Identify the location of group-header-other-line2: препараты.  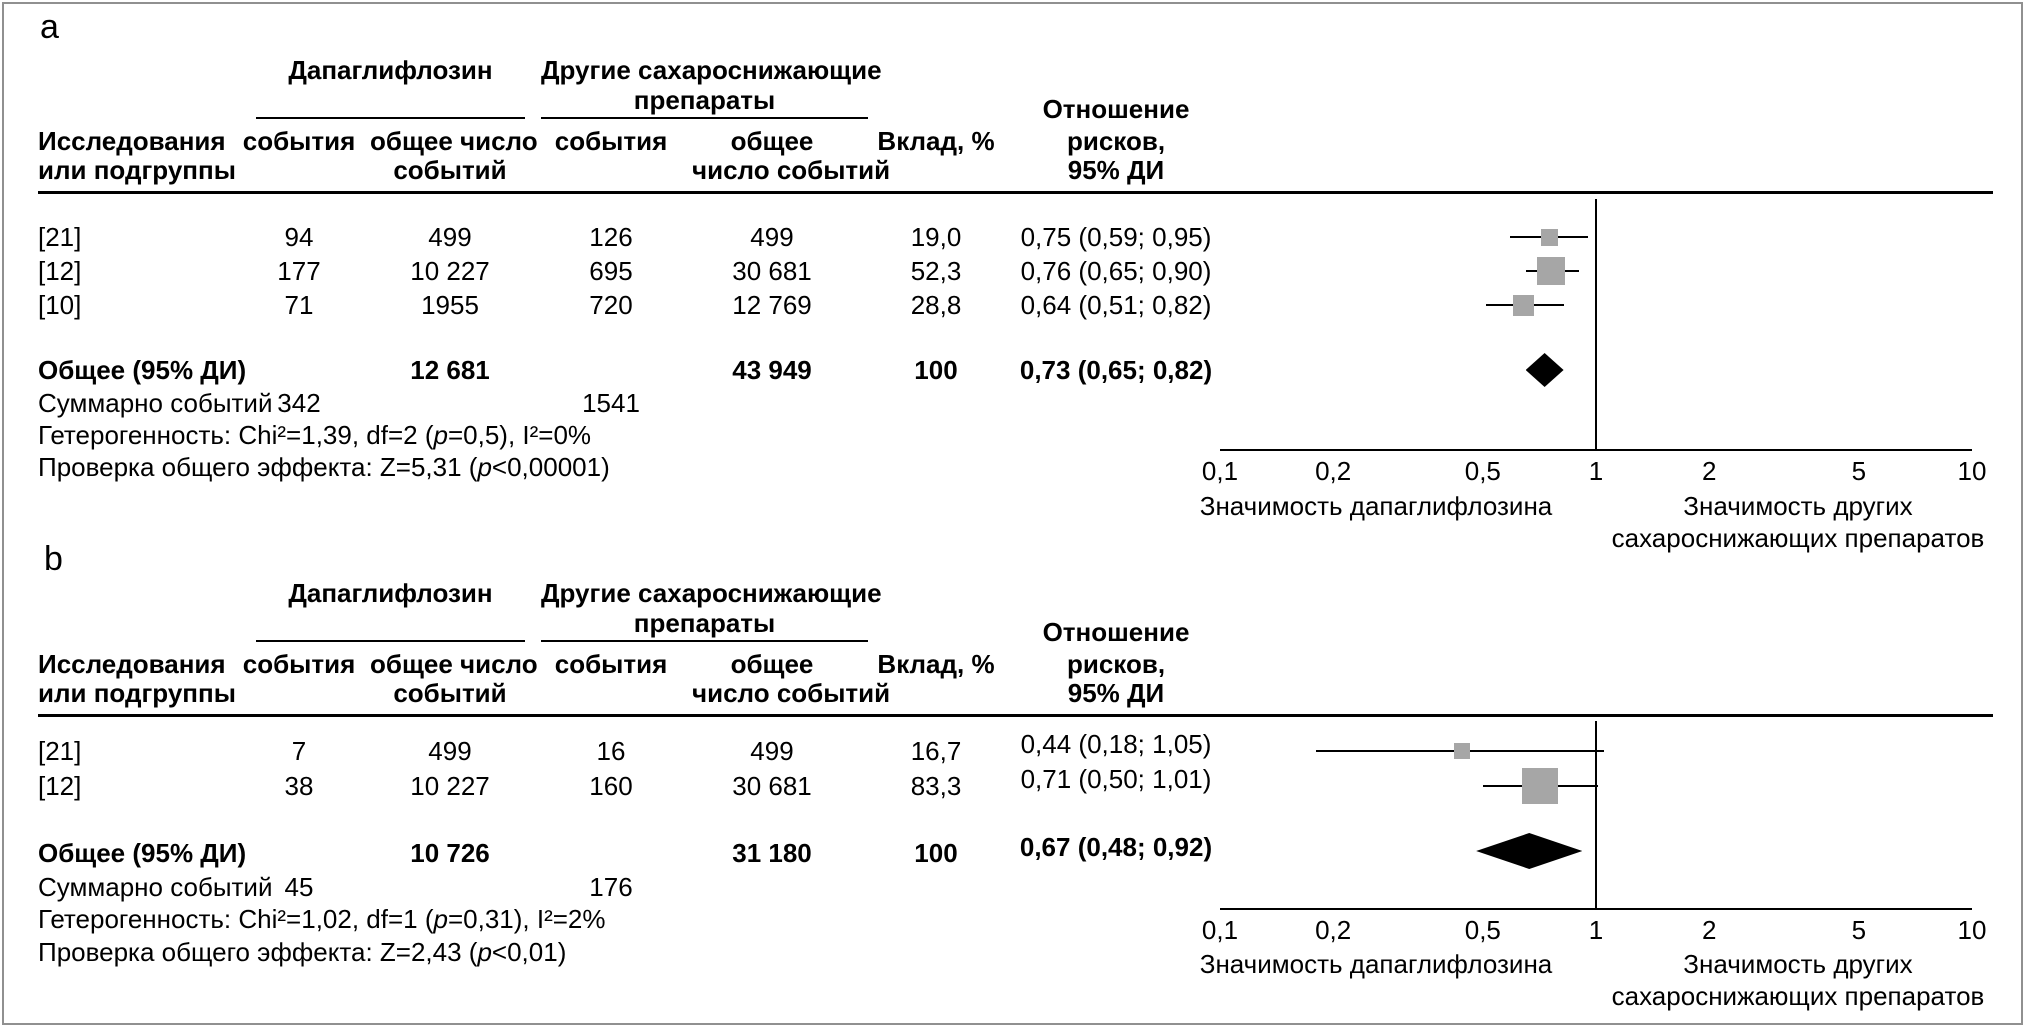
(704, 623).